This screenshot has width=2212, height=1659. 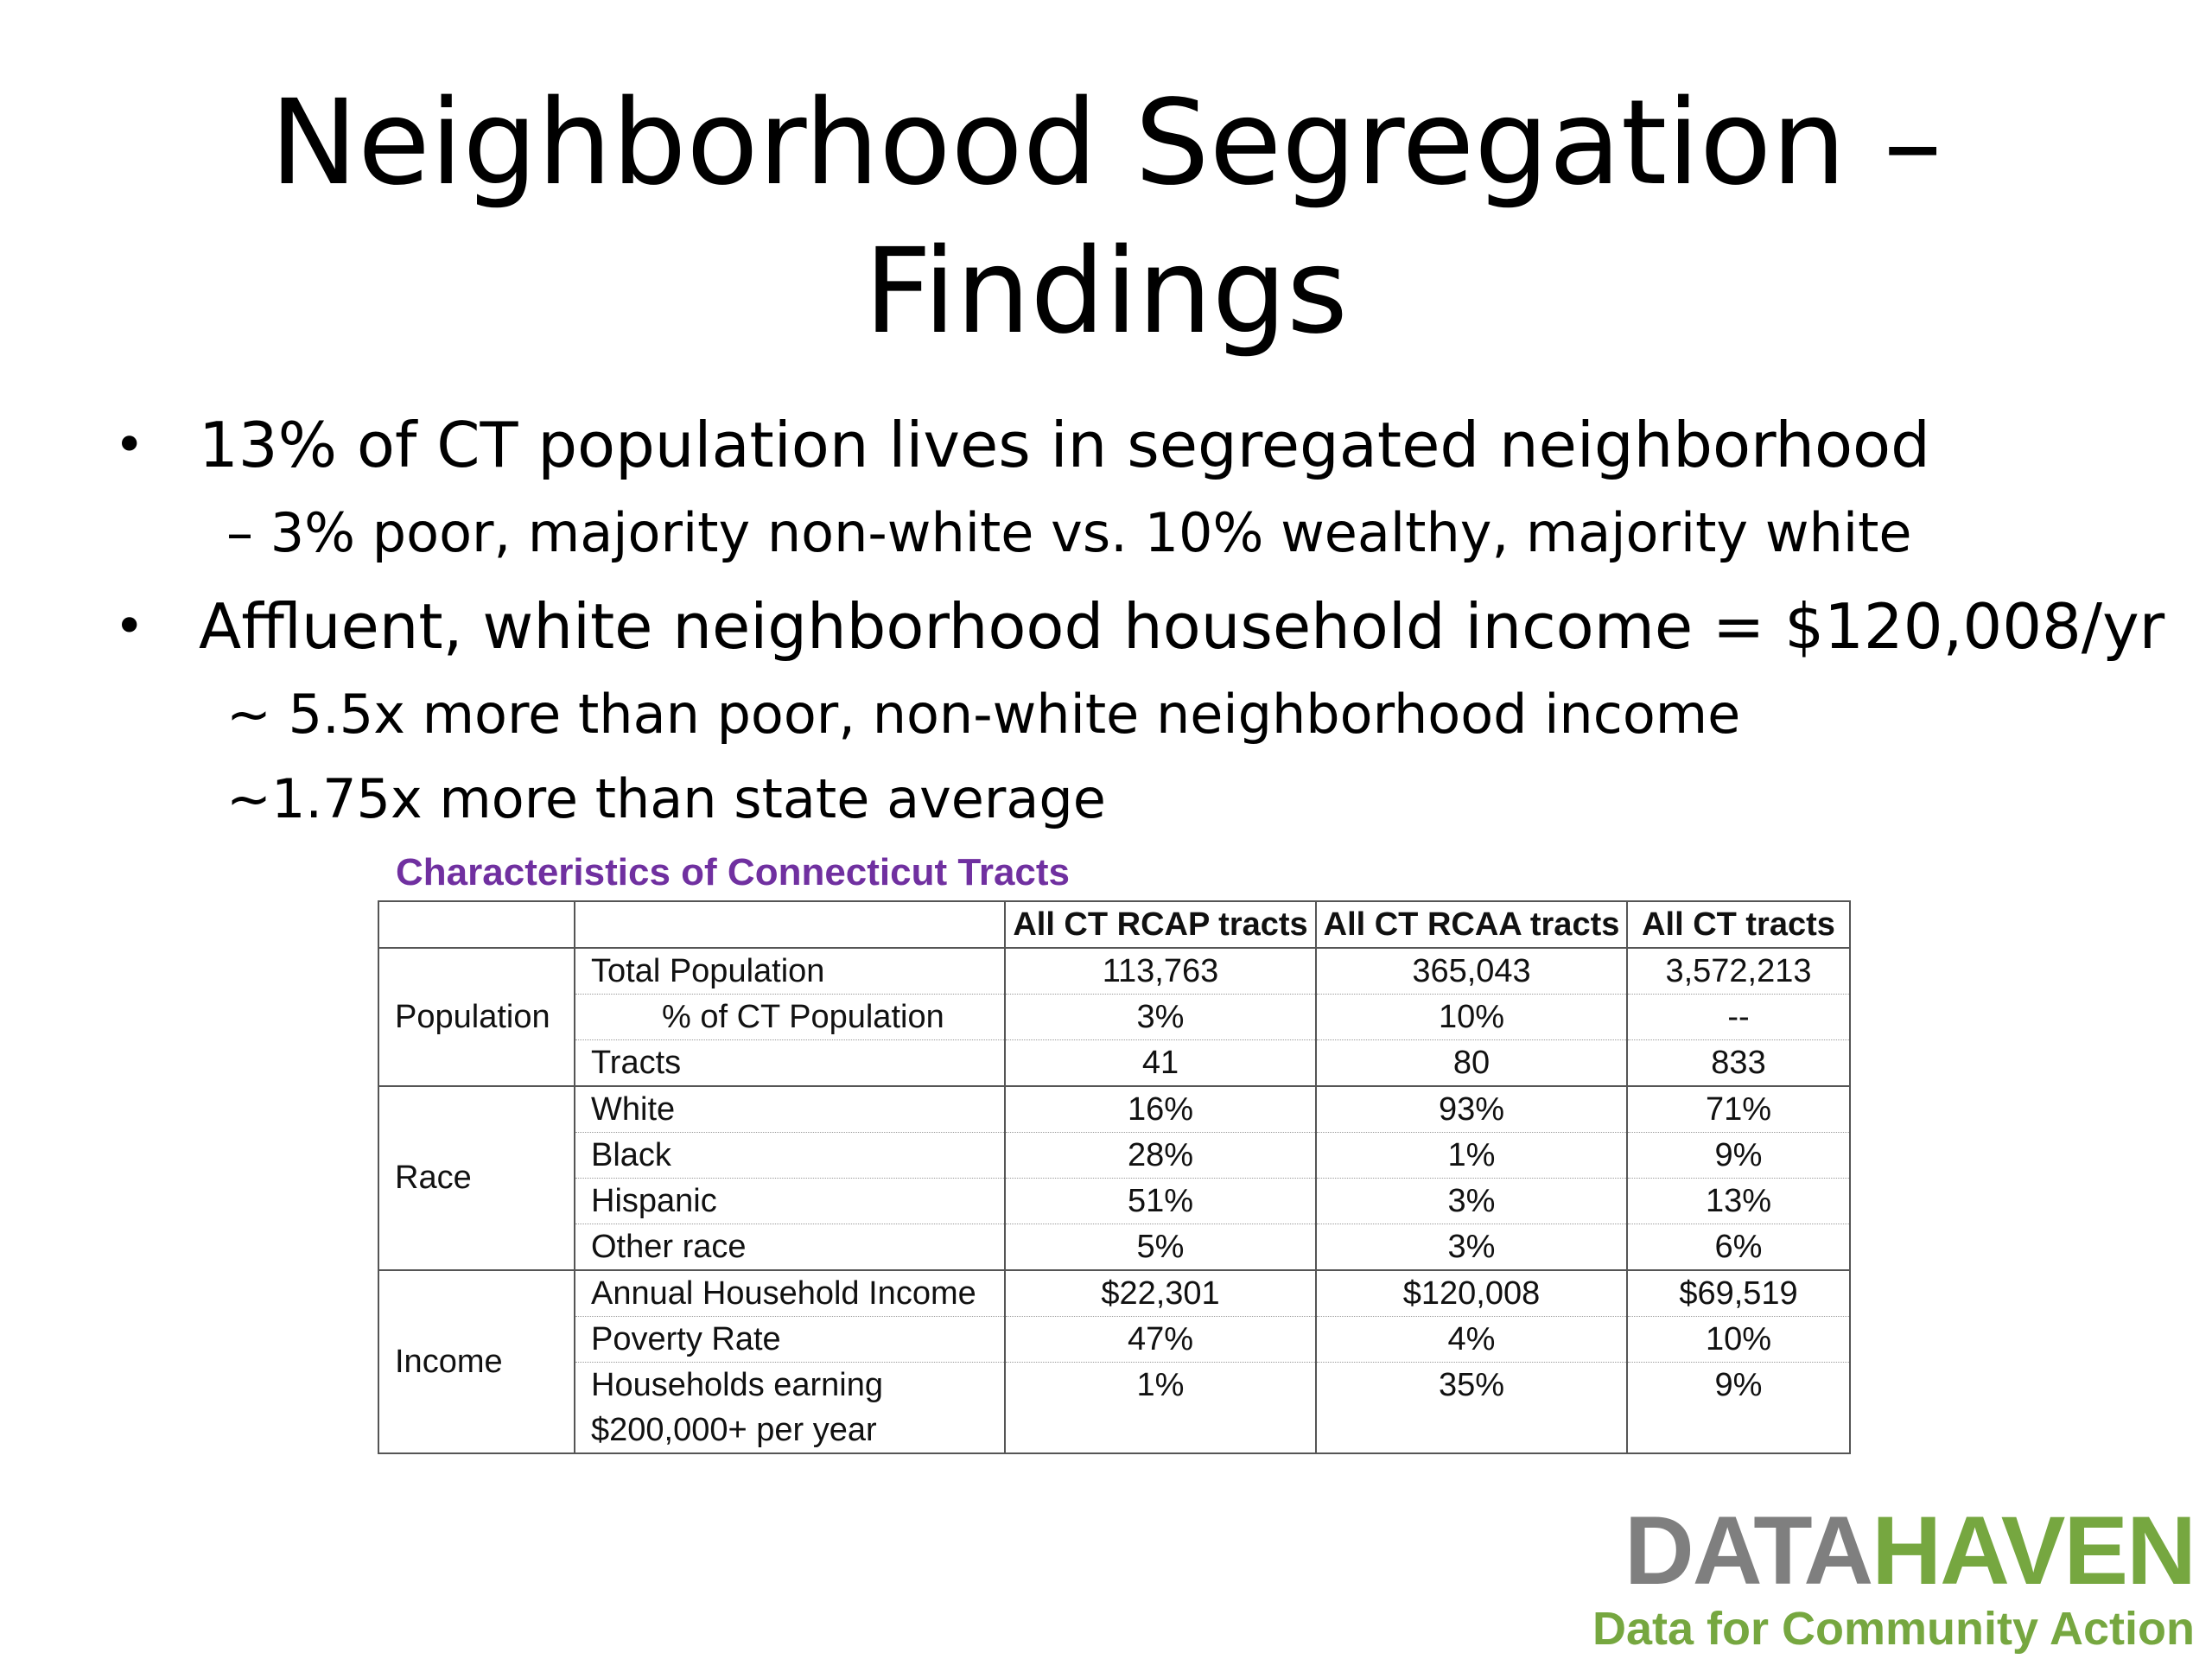 What do you see at coordinates (1738, 1109) in the screenshot?
I see `cell-value: 71%` at bounding box center [1738, 1109].